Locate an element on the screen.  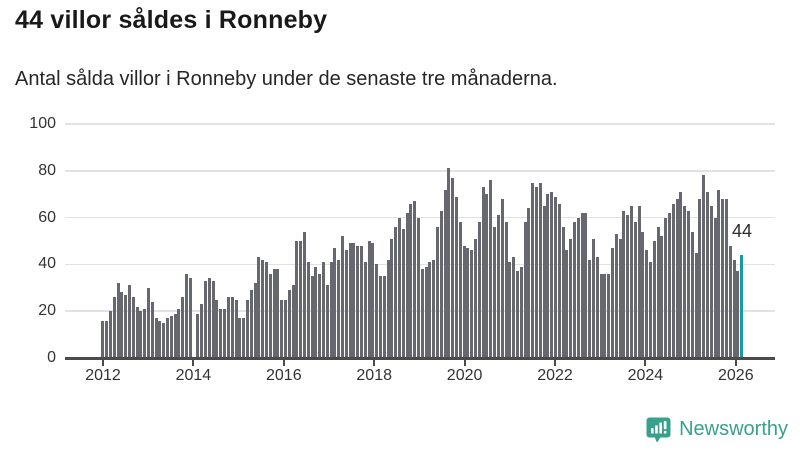
highlighted-bar is located at coordinates (742, 306).